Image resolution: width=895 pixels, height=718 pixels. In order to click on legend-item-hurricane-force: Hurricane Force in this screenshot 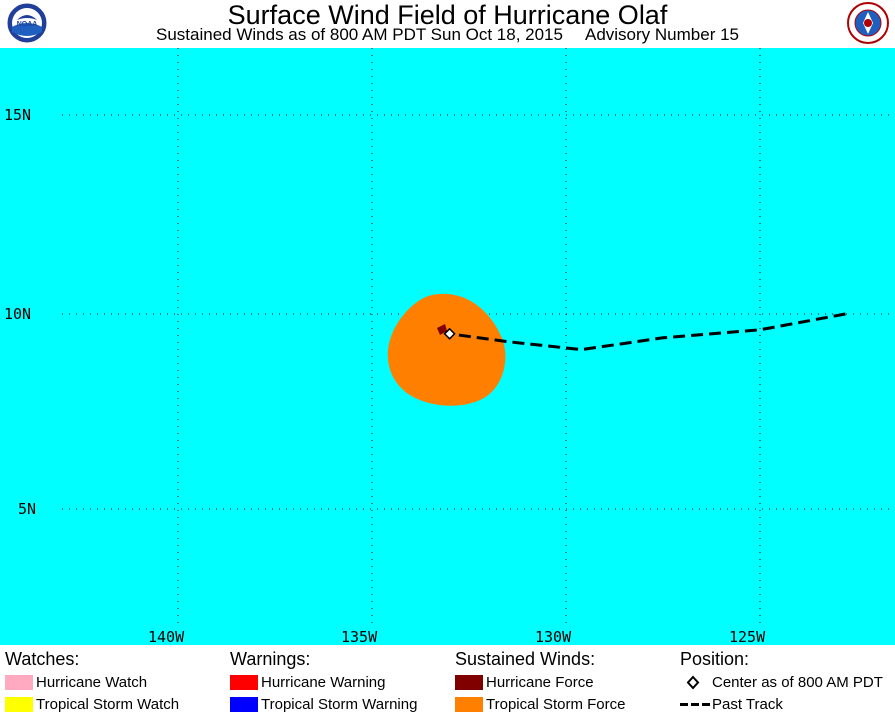, I will do `click(524, 683)`.